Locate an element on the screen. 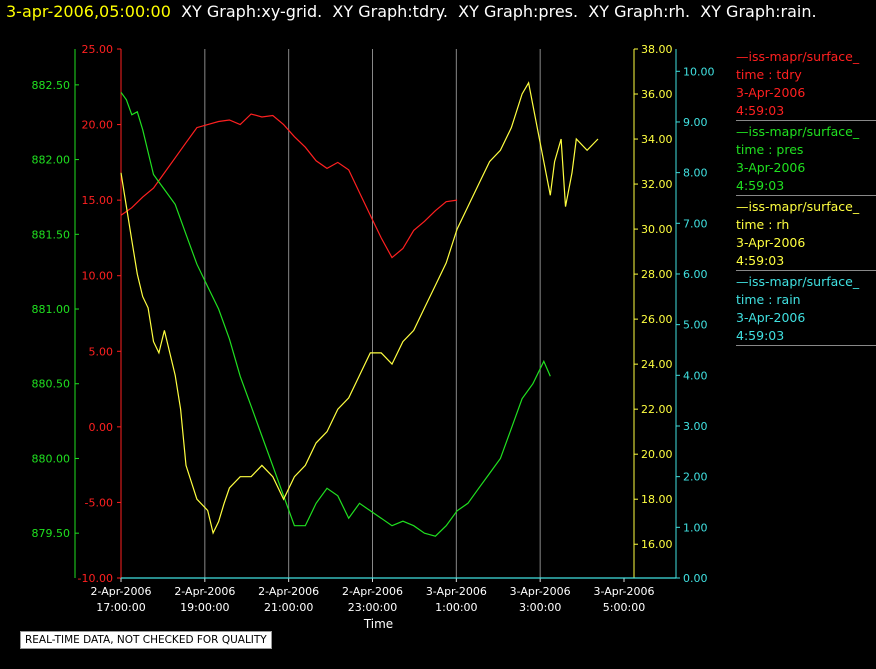 This screenshot has width=876, height=669. x-tick-label-time: 17:00:00 is located at coordinates (120, 607).